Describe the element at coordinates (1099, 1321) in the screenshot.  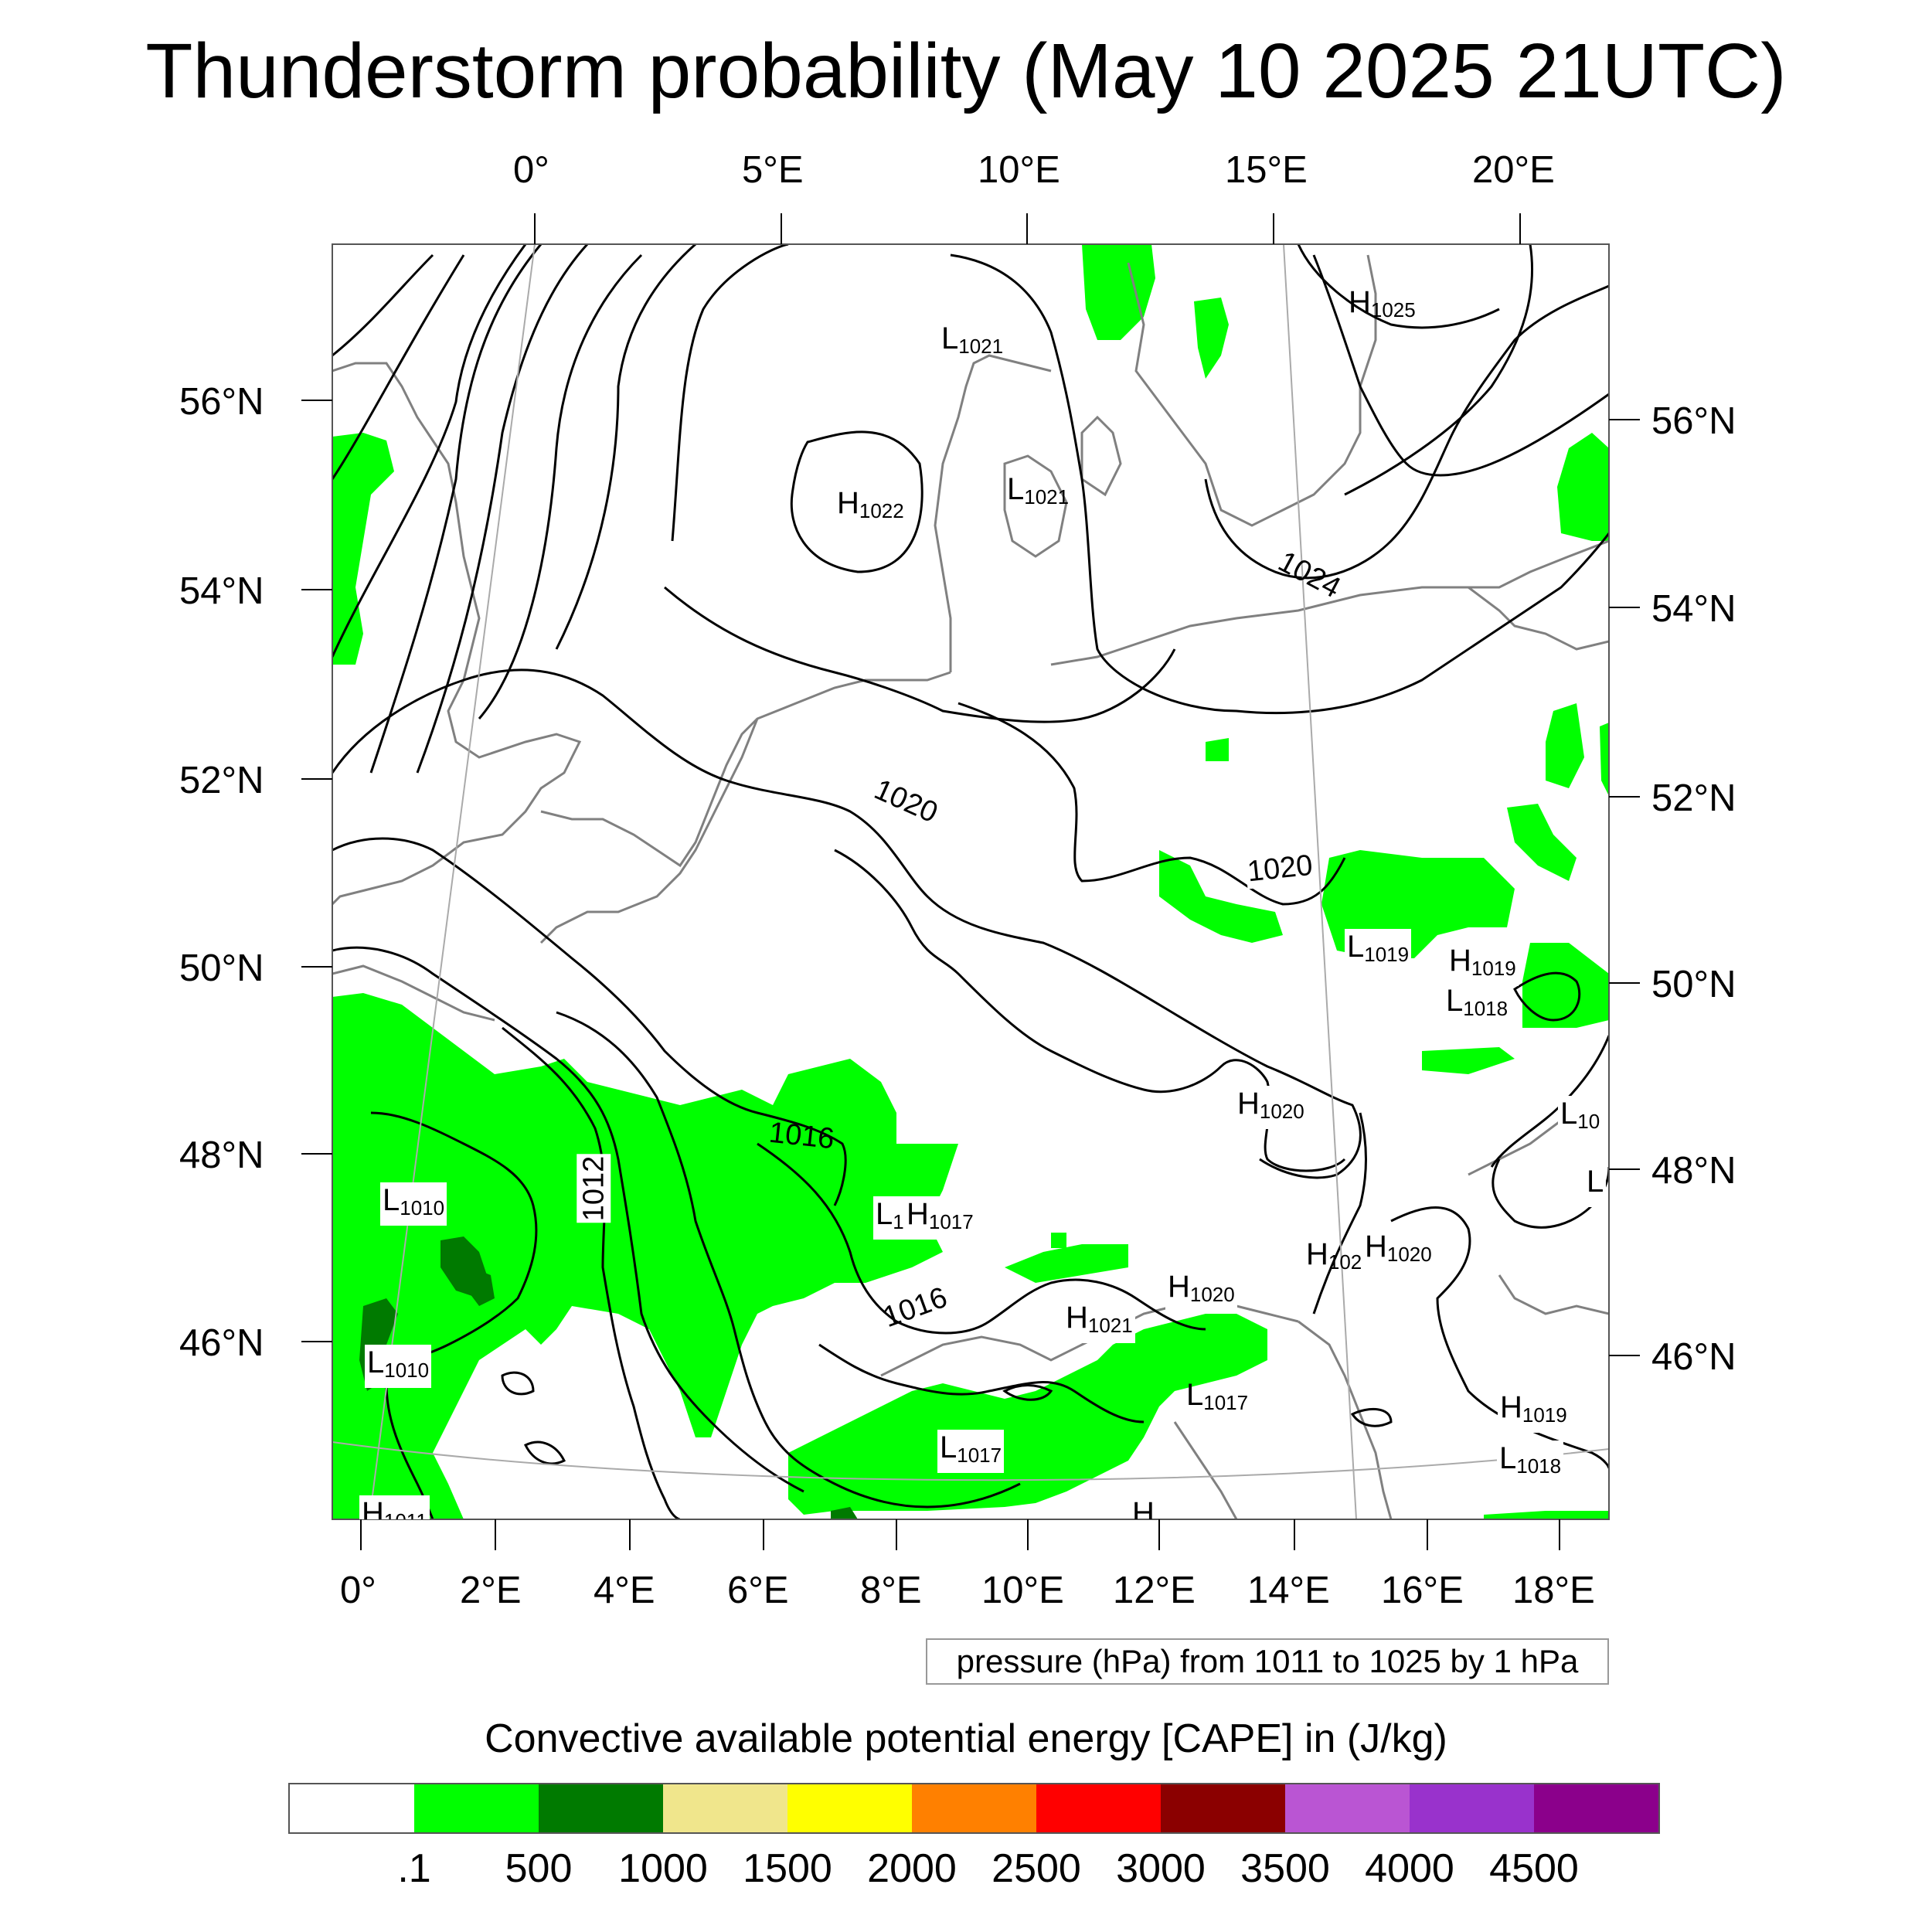
I see `pressure-center-label: H1021` at that location.